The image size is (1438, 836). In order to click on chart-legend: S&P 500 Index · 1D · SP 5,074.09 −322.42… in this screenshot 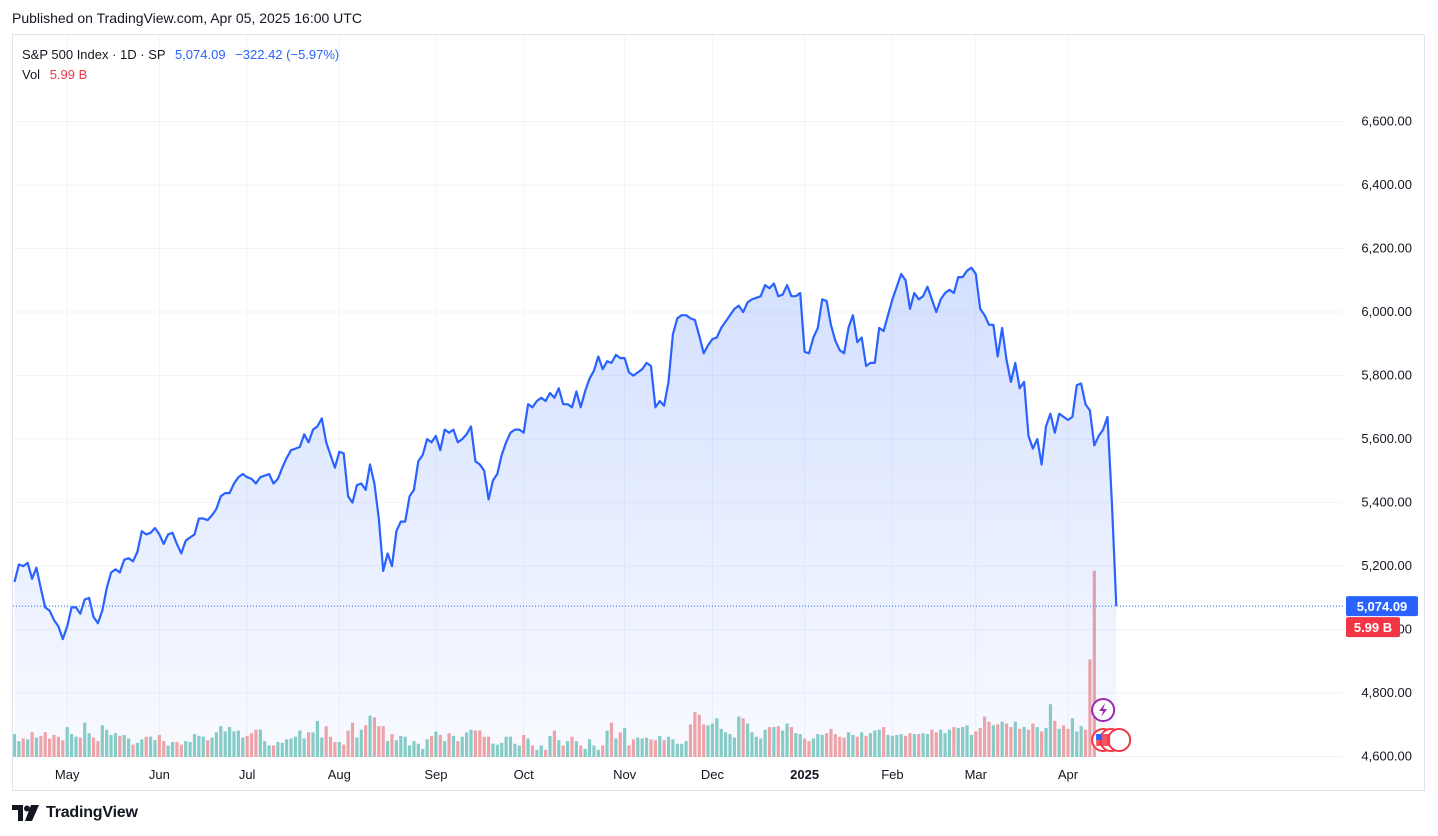, I will do `click(180, 65)`.